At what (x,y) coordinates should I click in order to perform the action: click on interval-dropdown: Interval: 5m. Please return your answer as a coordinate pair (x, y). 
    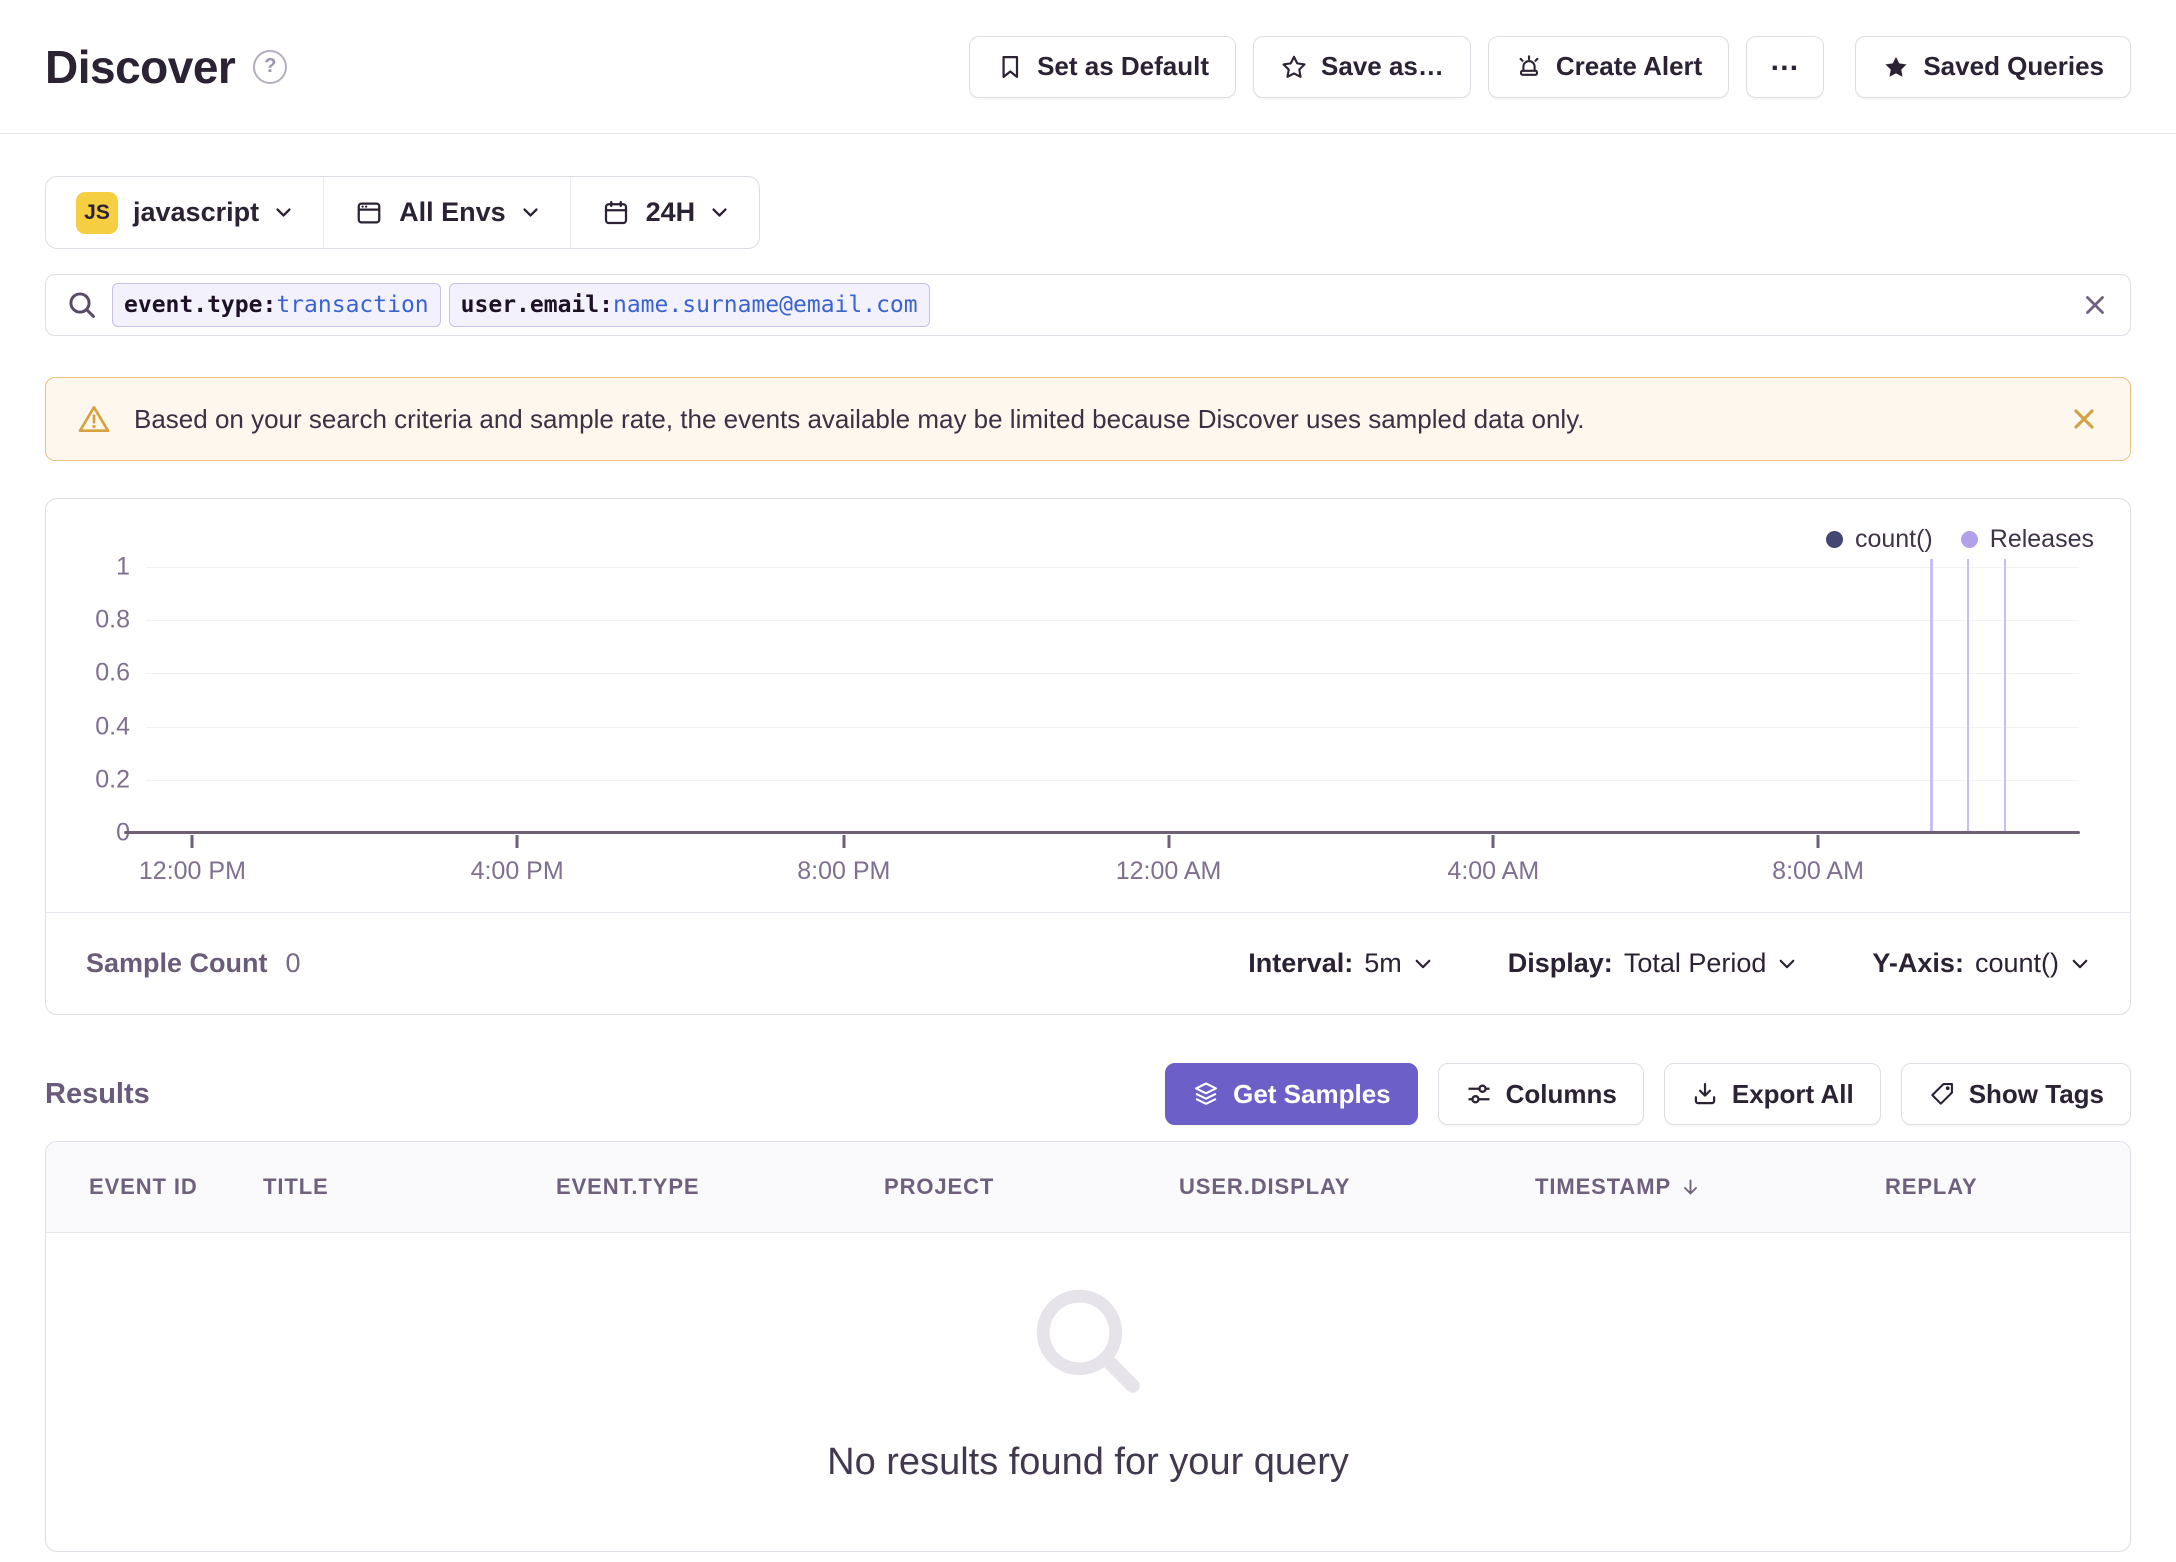
    Looking at the image, I should click on (1340, 963).